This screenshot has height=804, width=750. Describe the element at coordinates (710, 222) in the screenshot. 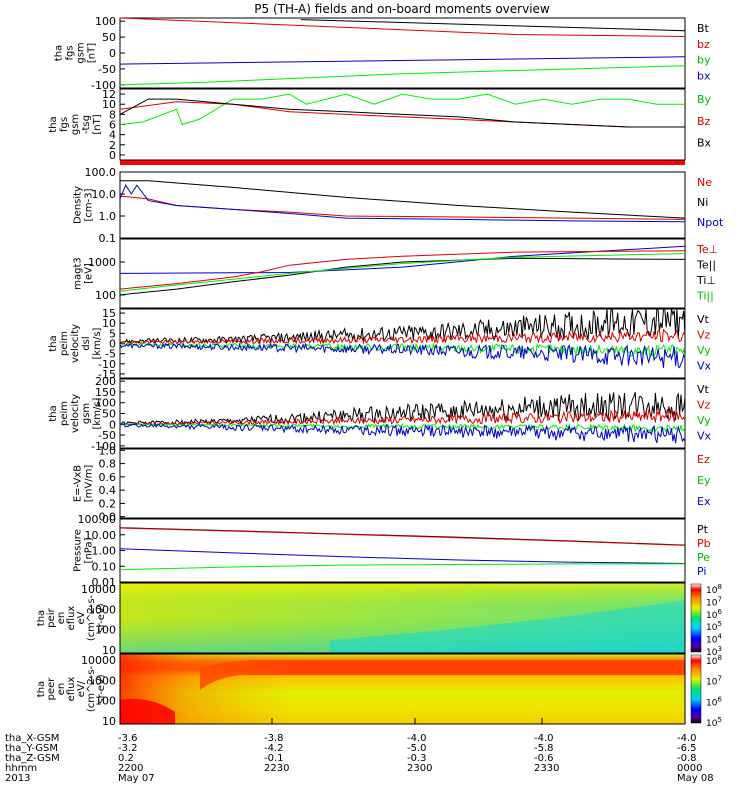

I see `legend-label: Npot` at that location.